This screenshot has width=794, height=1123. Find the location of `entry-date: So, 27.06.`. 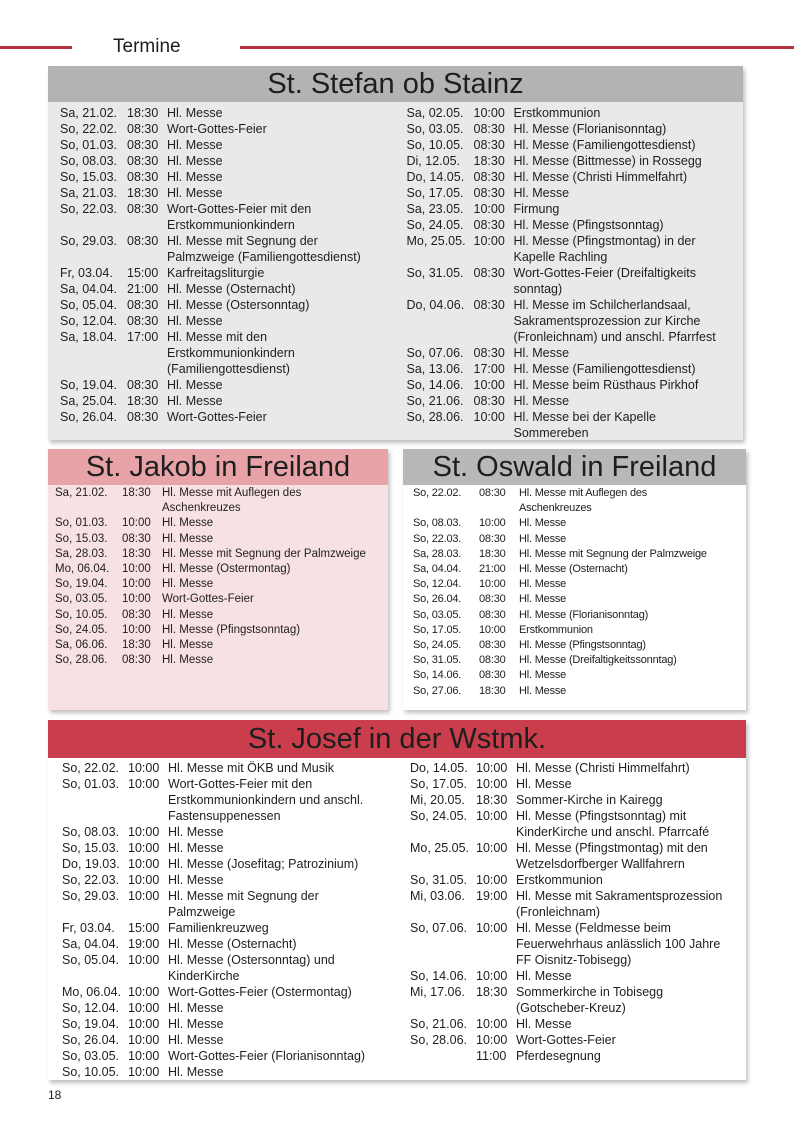

entry-date: So, 27.06. is located at coordinates (437, 690).